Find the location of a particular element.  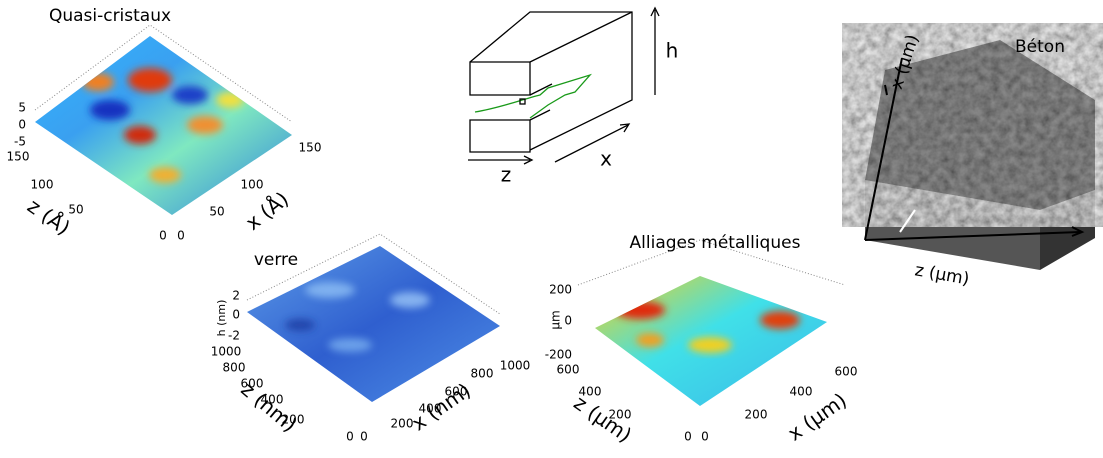

z-tick-label: 1000 is located at coordinates (226, 352).